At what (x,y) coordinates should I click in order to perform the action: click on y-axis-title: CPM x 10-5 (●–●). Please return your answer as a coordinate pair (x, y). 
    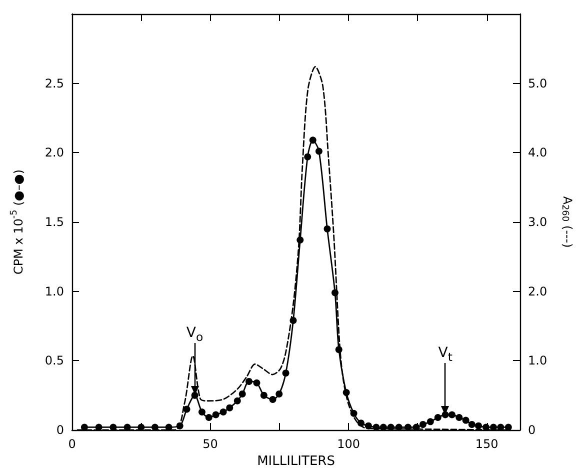
    Looking at the image, I should click on (18, 222).